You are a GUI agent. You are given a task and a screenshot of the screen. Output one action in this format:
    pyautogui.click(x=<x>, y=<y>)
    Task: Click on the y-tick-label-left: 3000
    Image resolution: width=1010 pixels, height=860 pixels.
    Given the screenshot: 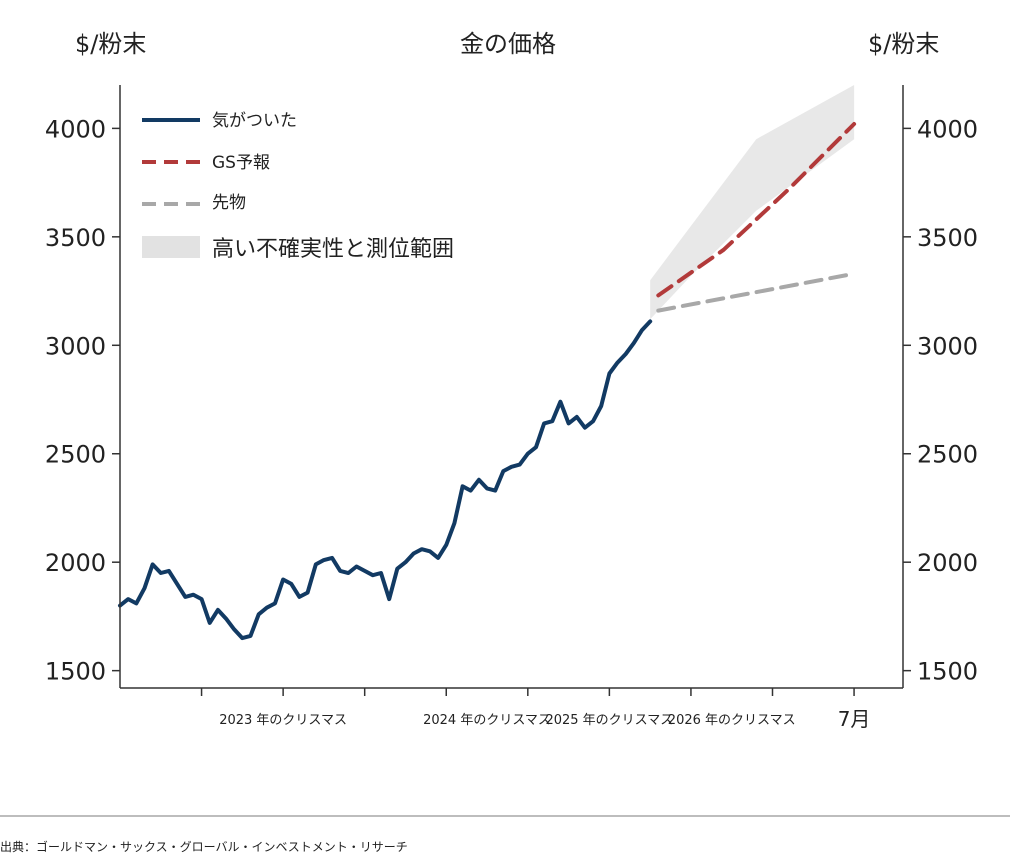 What is the action you would take?
    pyautogui.click(x=75, y=346)
    